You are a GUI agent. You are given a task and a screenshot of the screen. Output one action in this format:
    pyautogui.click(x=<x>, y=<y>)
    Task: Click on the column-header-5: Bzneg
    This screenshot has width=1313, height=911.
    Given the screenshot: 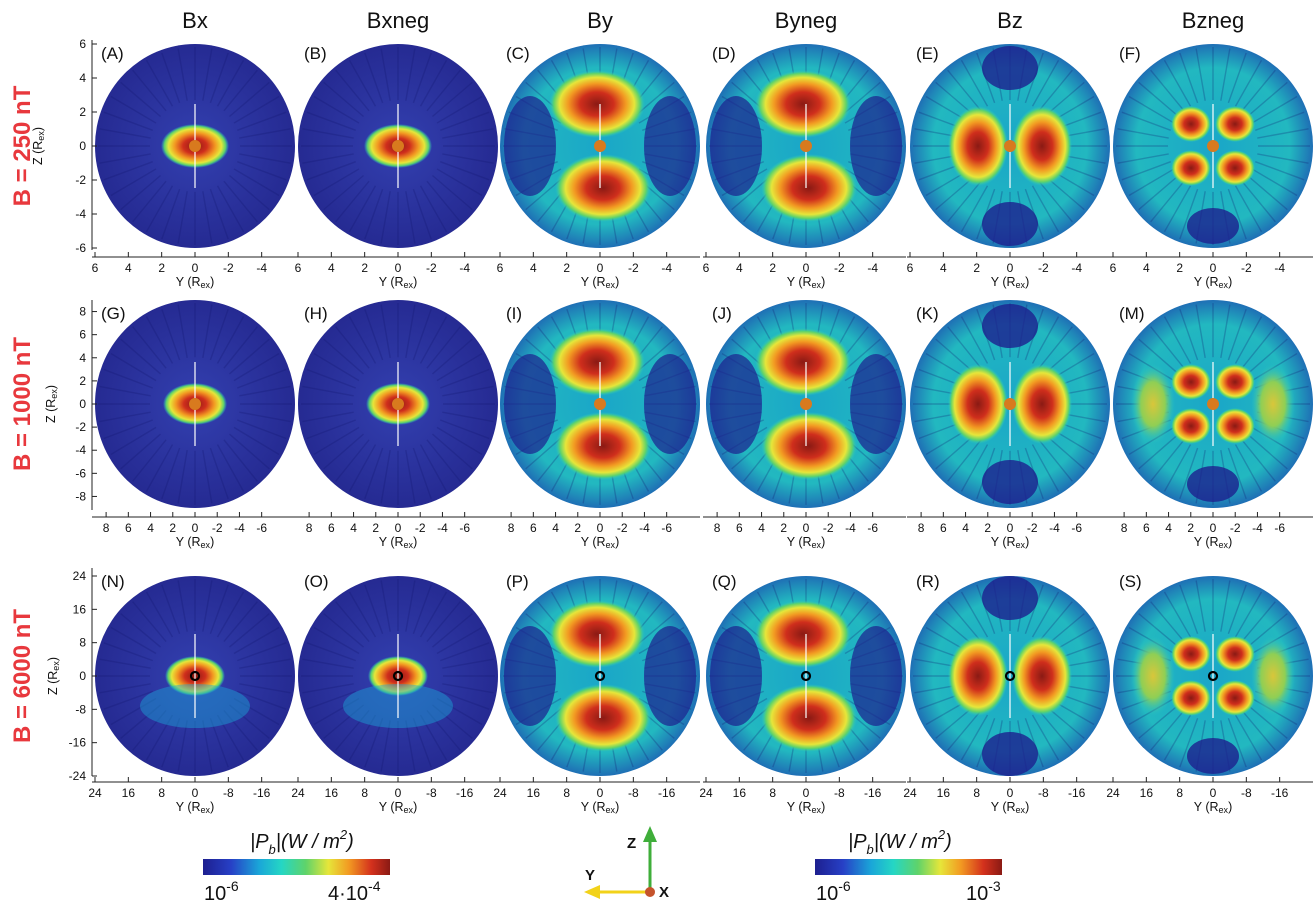 What is the action you would take?
    pyautogui.click(x=1213, y=20)
    